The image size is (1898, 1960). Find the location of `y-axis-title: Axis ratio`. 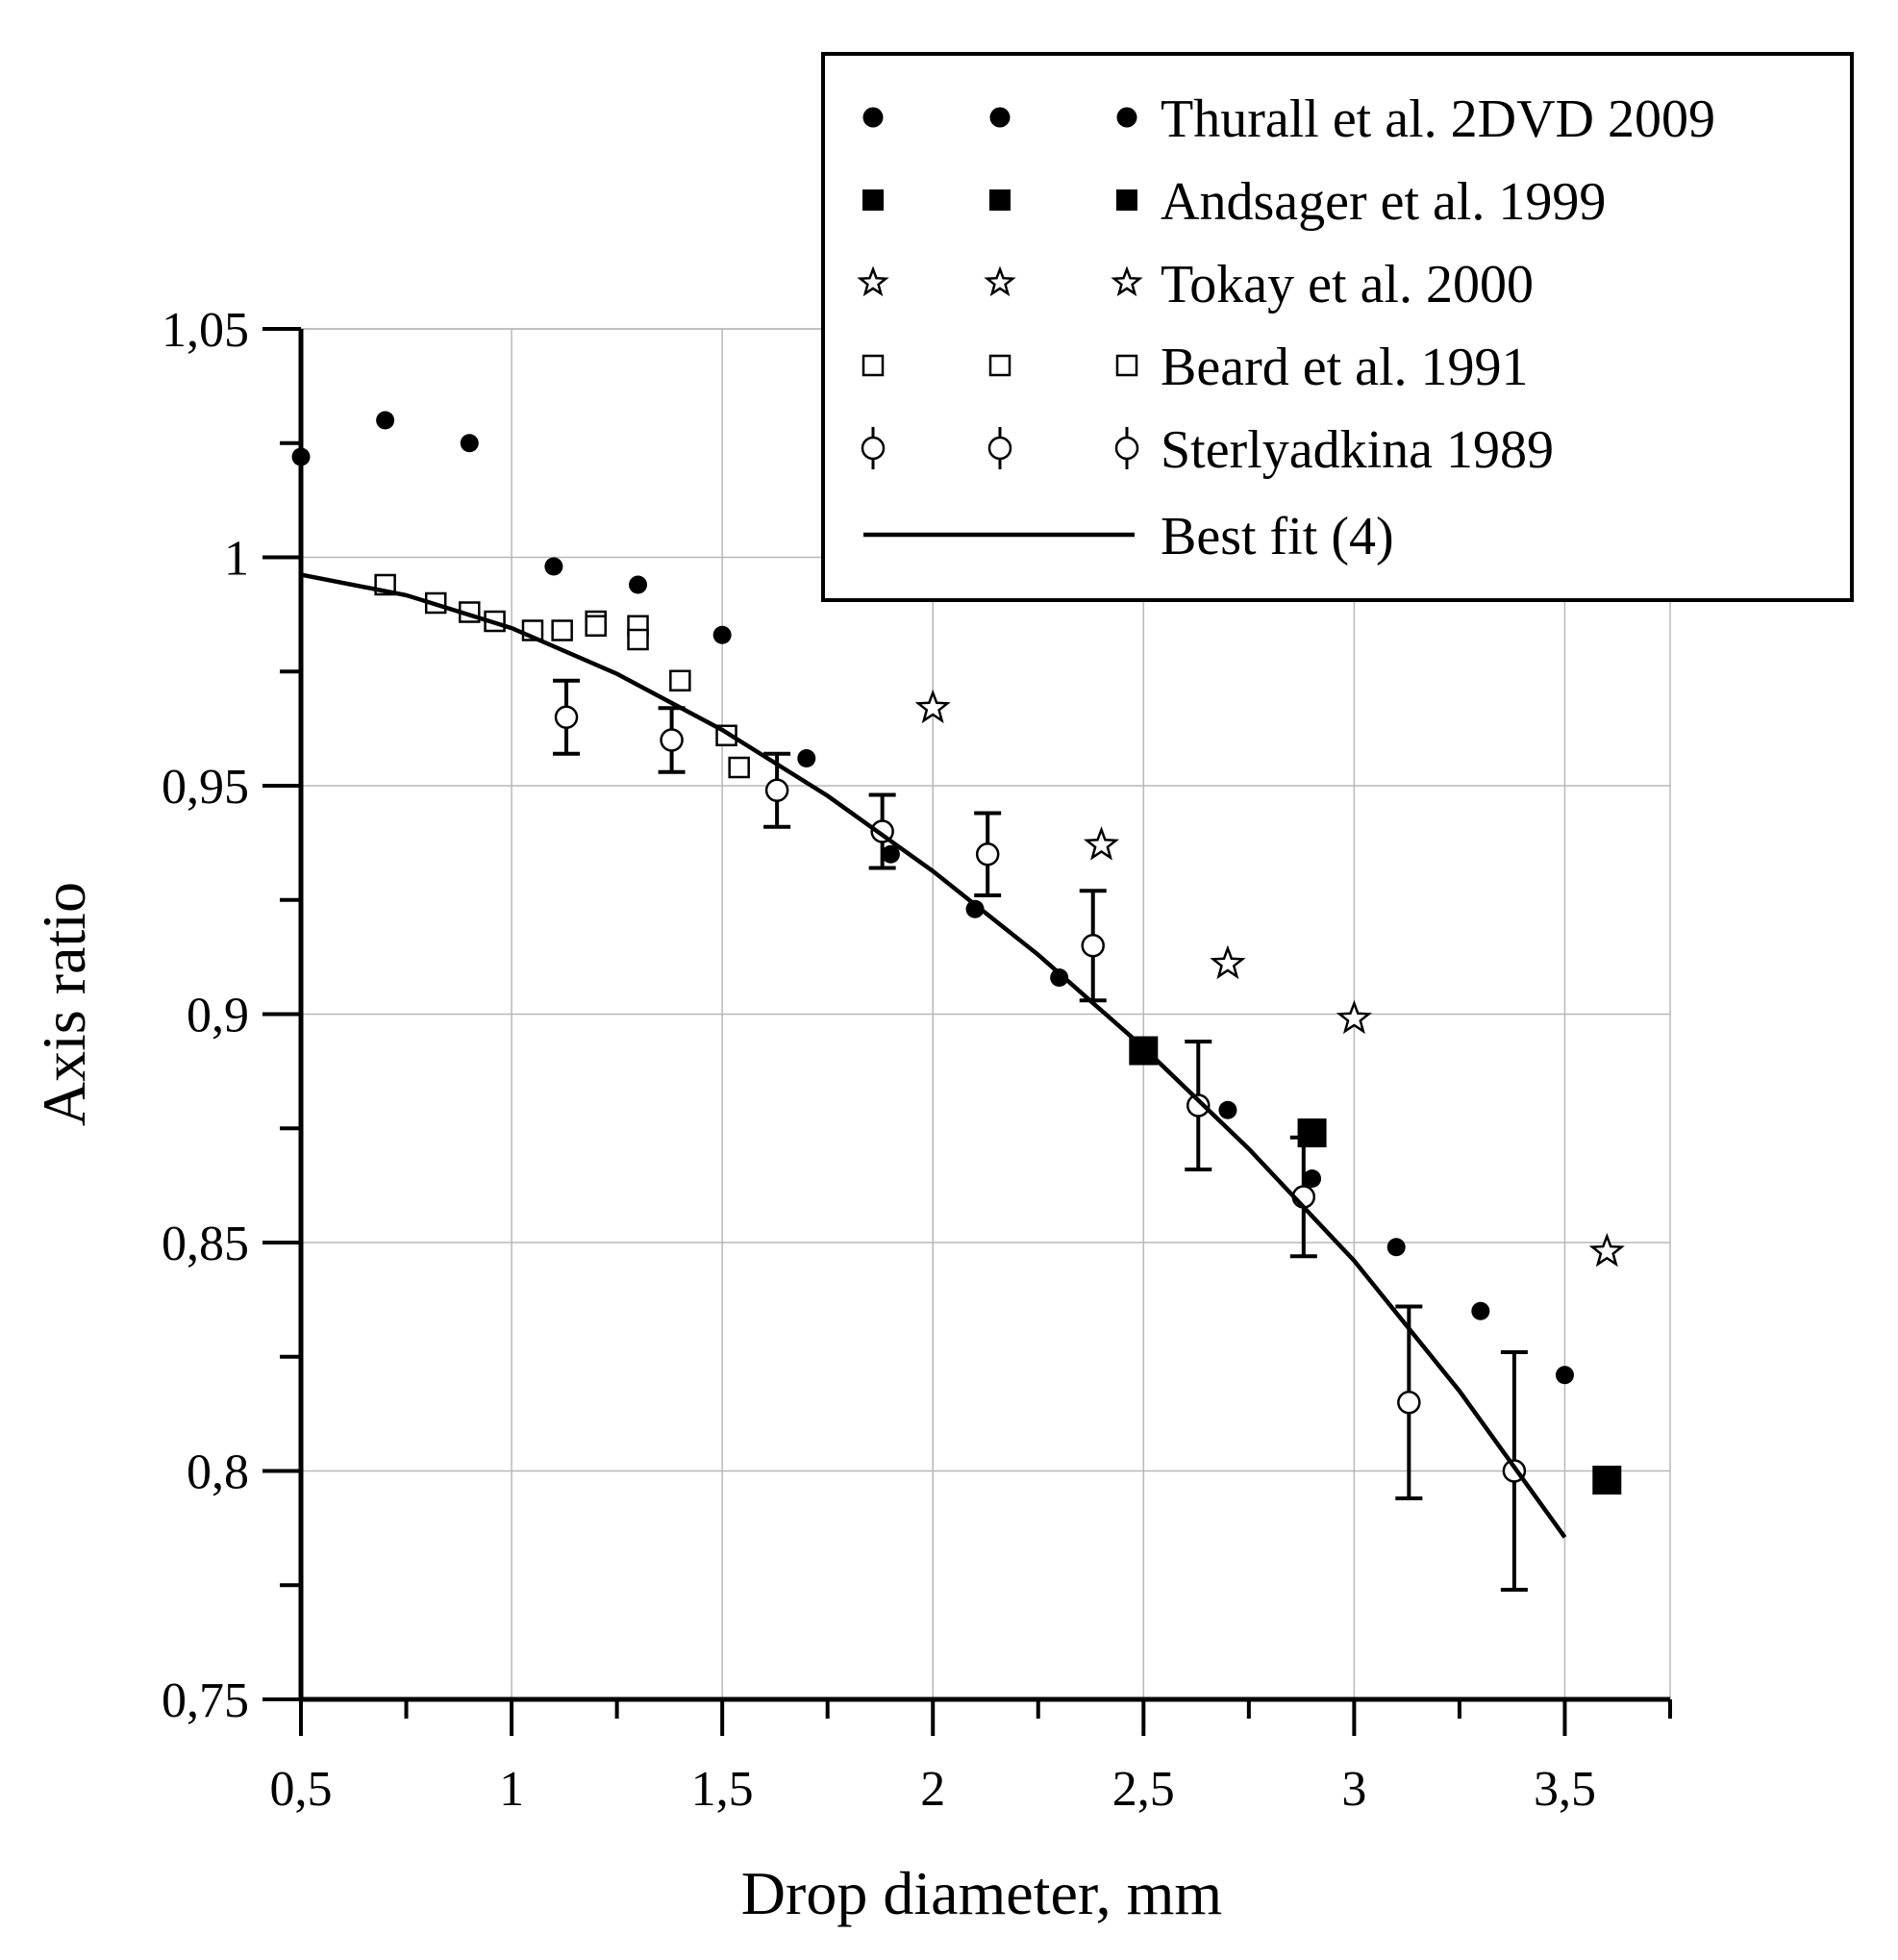

y-axis-title: Axis ratio is located at coordinates (64, 1004).